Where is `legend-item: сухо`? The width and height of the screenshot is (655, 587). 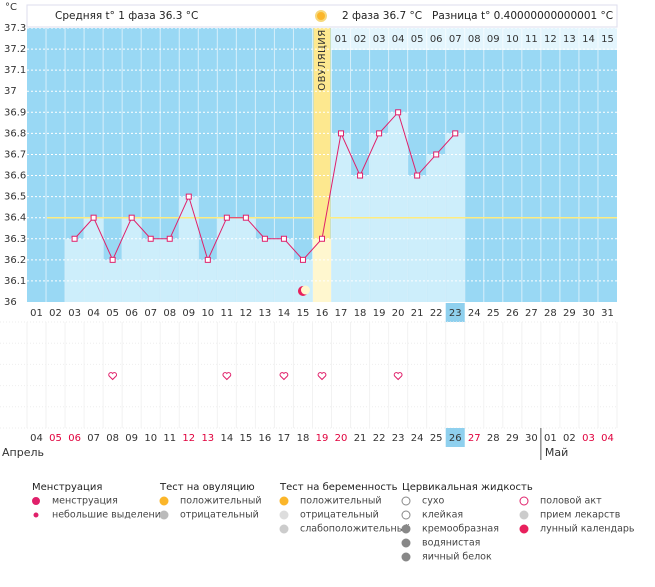
legend-item: сухо is located at coordinates (433, 501).